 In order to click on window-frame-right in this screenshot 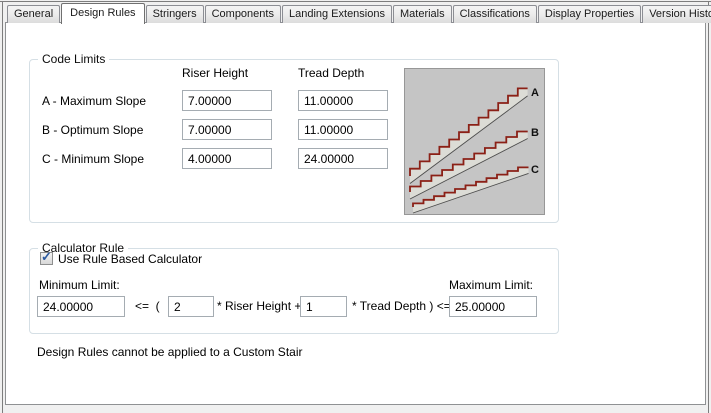, I will do `click(708, 207)`.